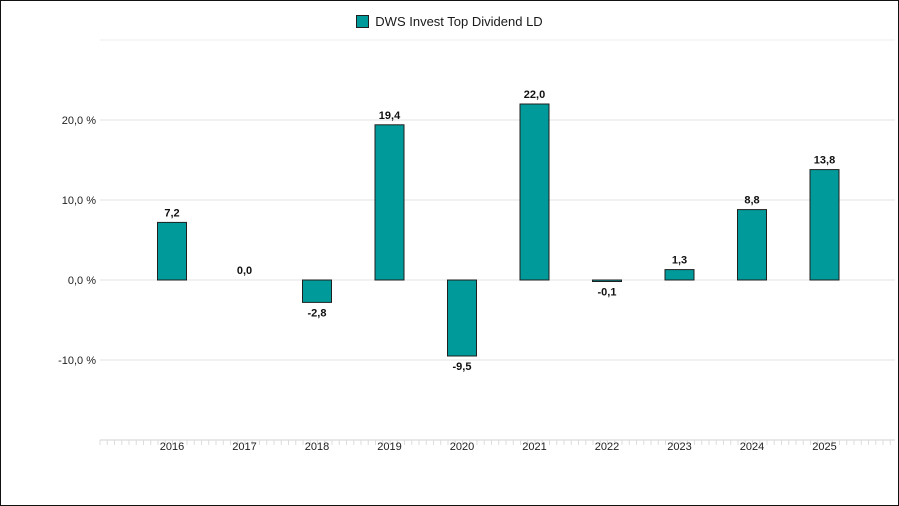 Image resolution: width=899 pixels, height=506 pixels. I want to click on x-axis-ticks: 2016 2017 2018 2019 2020 2021 2022 2023 2024 2025, so click(498, 447).